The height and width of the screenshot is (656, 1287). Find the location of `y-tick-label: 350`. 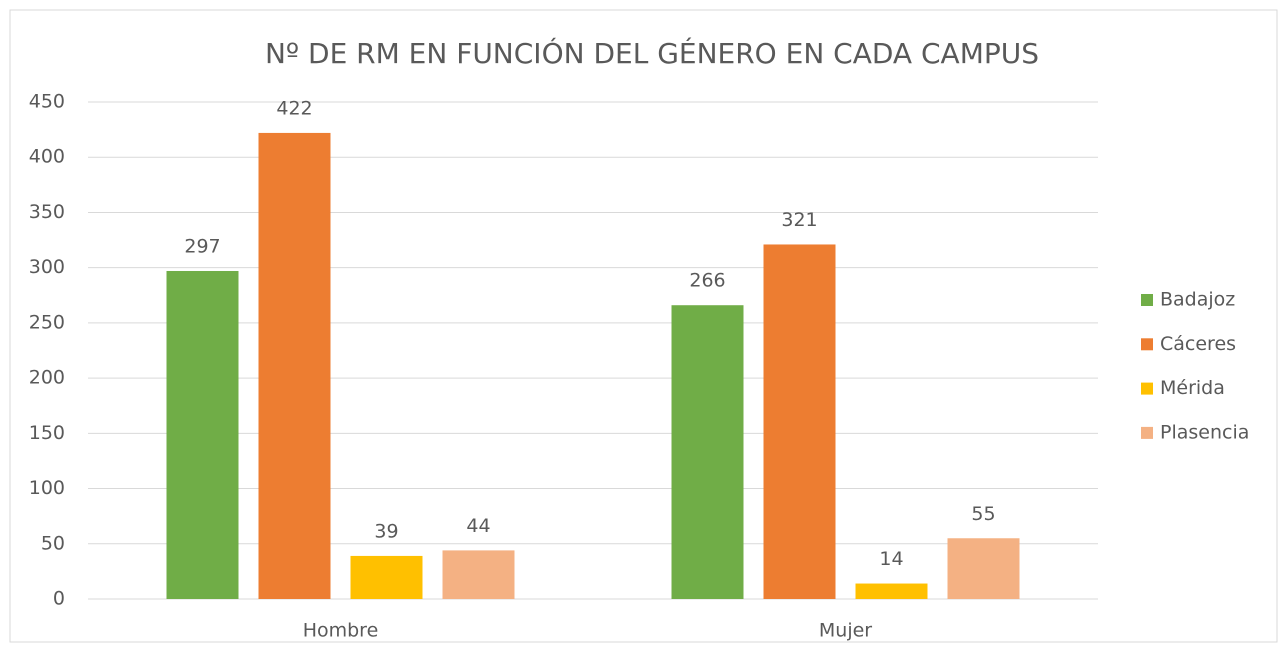

y-tick-label: 350 is located at coordinates (47, 212).